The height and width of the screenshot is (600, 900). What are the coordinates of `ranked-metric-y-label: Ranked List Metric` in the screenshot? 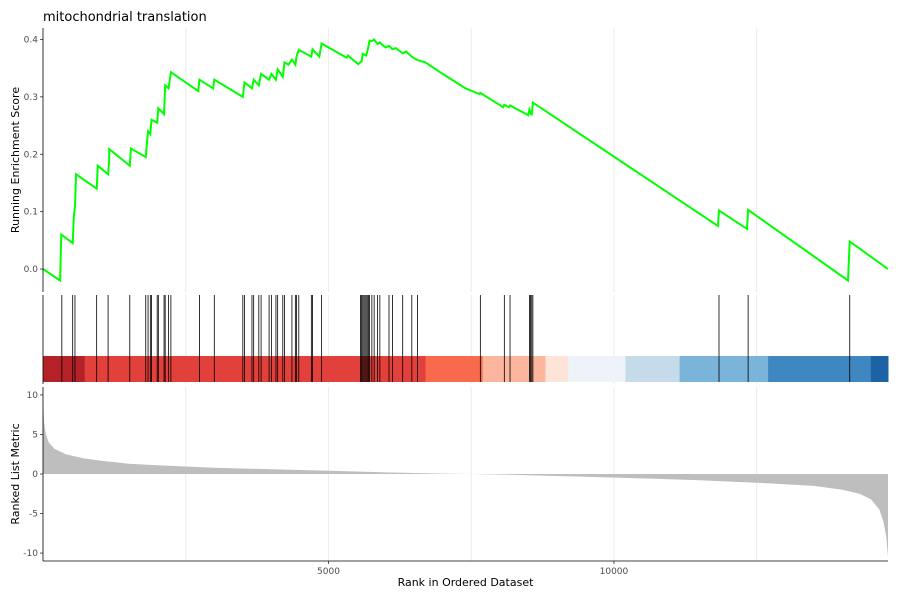 It's located at (15, 473).